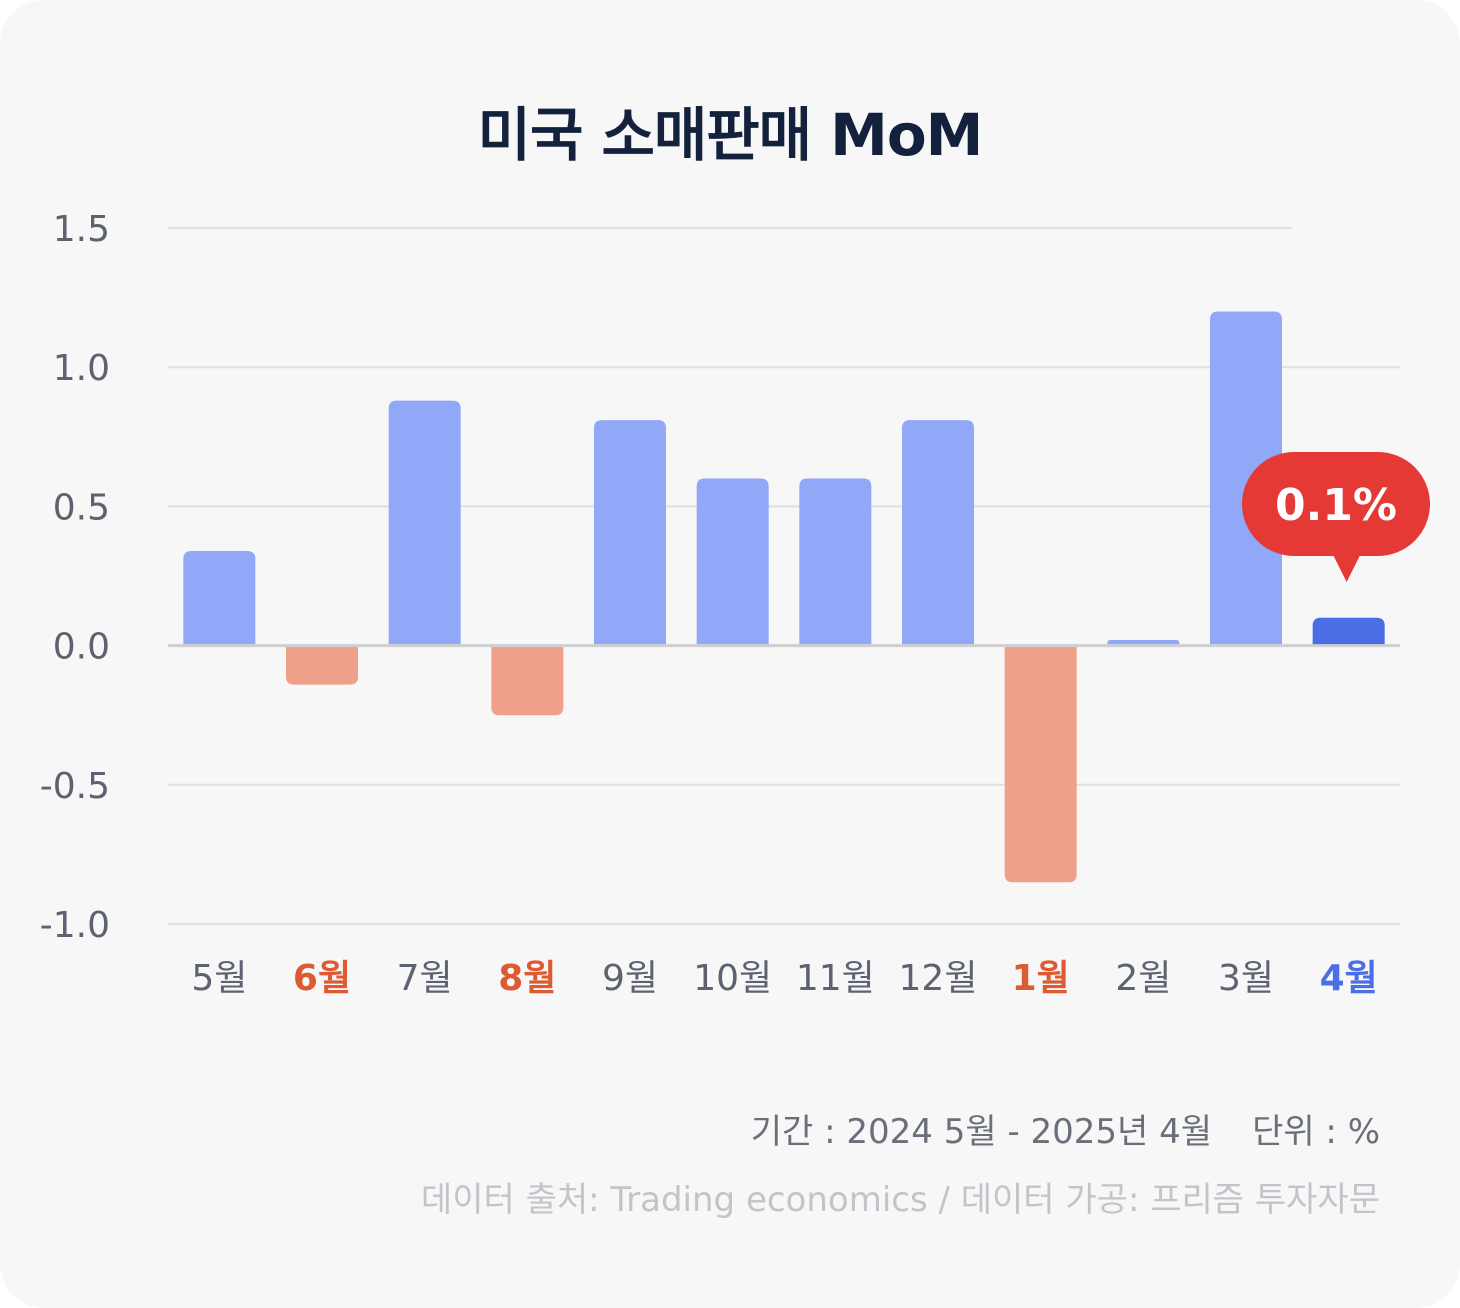 This screenshot has height=1308, width=1460. I want to click on x-tick-label: 11월, so click(835, 978).